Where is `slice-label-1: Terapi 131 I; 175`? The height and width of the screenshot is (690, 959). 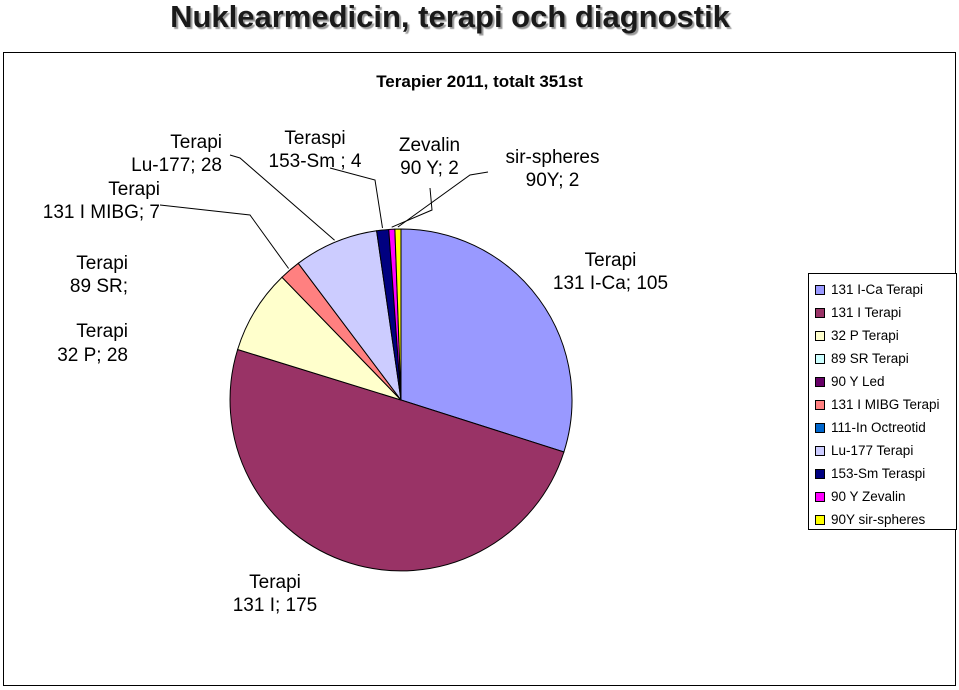 slice-label-1: Terapi 131 I; 175 is located at coordinates (275, 594).